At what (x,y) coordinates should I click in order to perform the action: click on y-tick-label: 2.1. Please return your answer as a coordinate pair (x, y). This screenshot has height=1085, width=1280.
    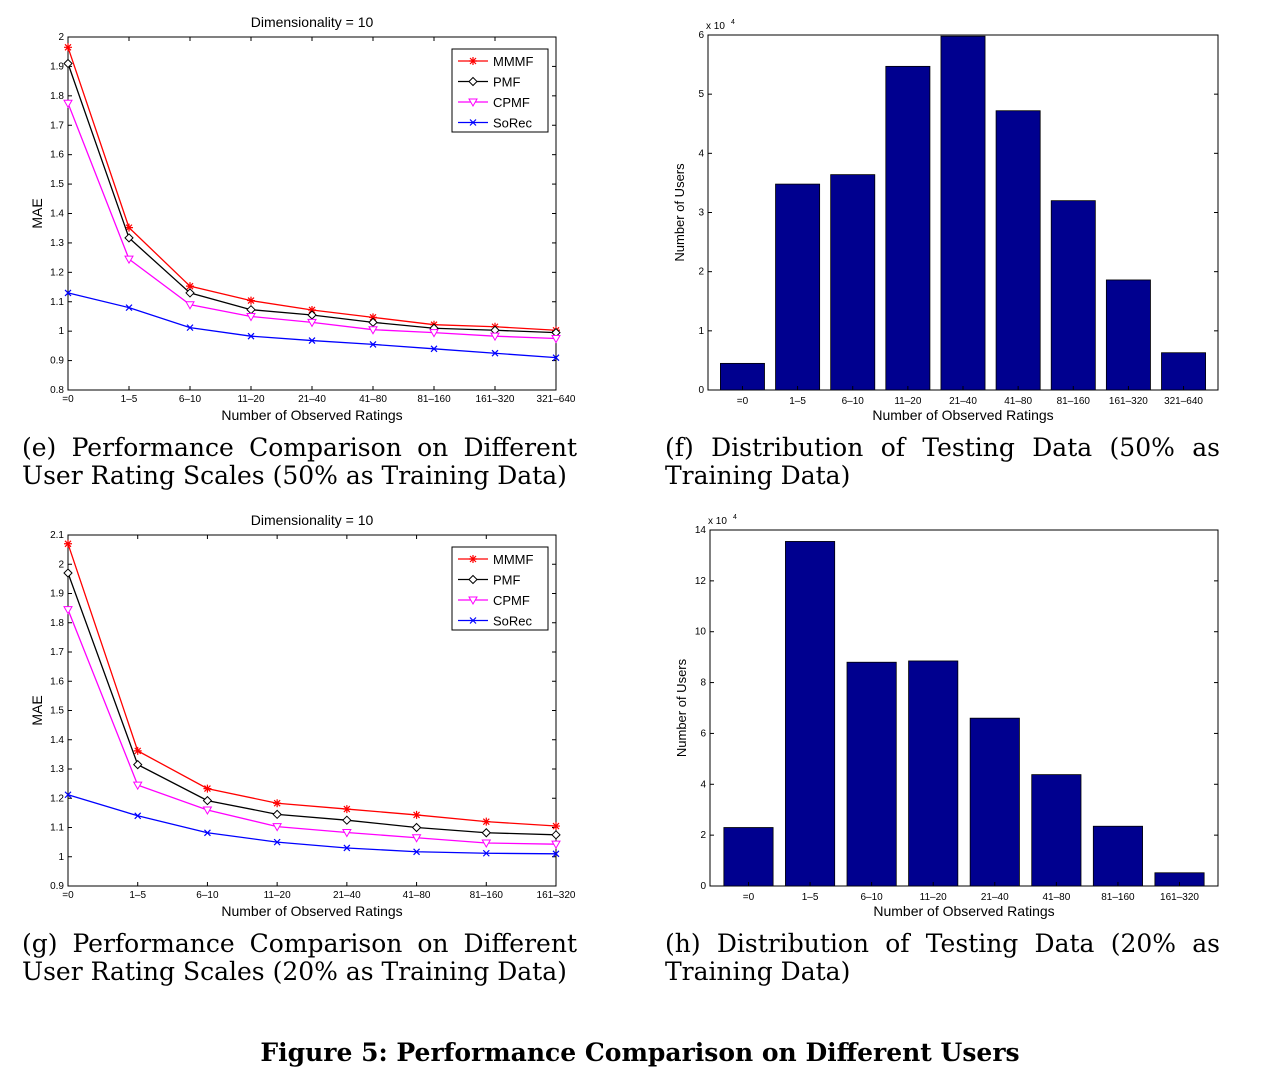
    Looking at the image, I should click on (57, 535).